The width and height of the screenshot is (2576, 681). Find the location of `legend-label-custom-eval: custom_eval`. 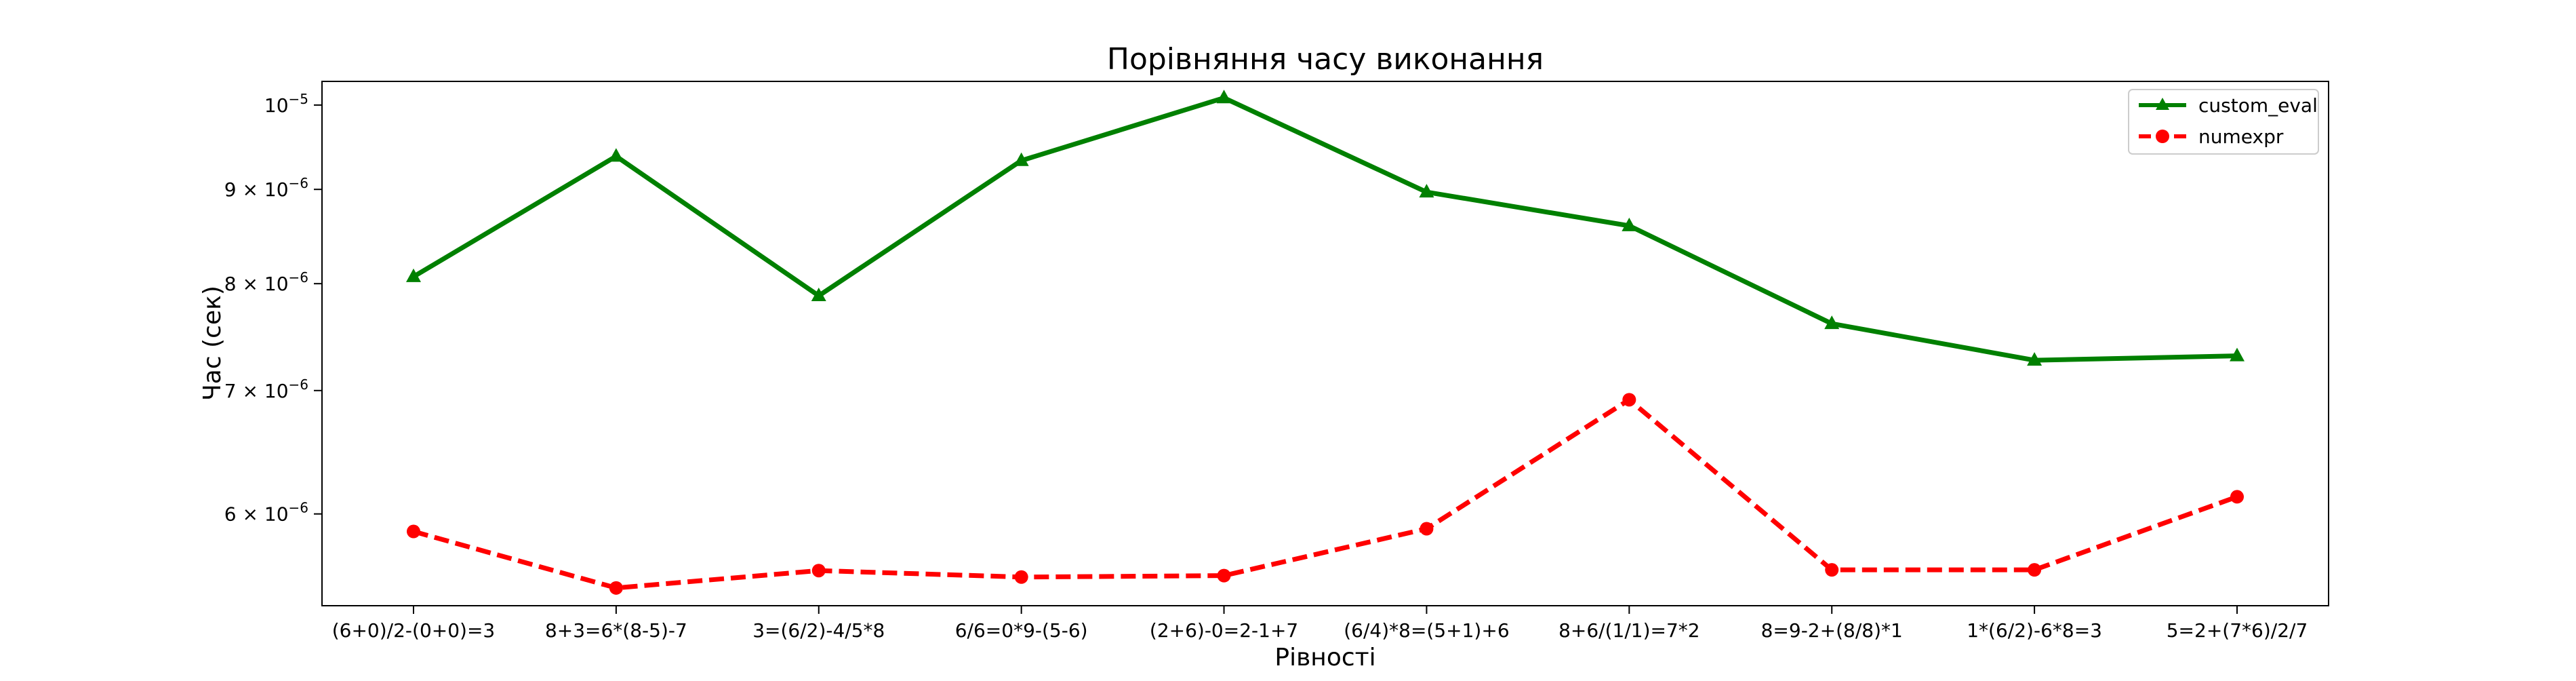

legend-label-custom-eval: custom_eval is located at coordinates (2258, 105).